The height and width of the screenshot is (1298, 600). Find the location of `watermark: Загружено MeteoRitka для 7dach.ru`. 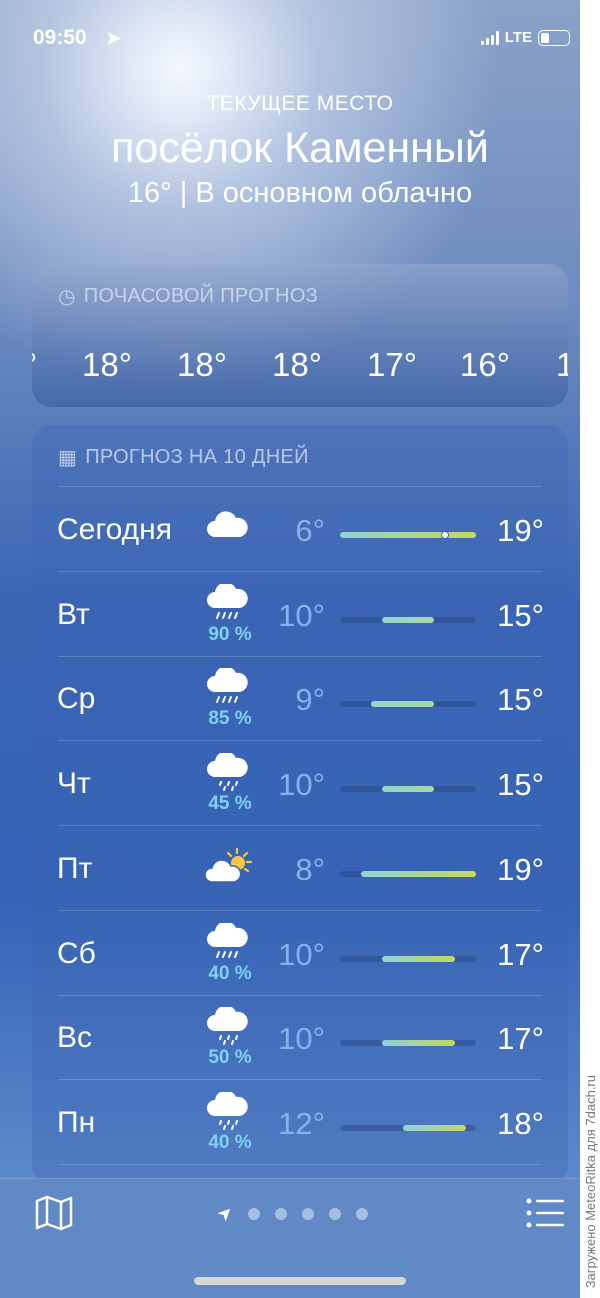

watermark: Загружено MeteoRitka для 7dach.ru is located at coordinates (590, 649).